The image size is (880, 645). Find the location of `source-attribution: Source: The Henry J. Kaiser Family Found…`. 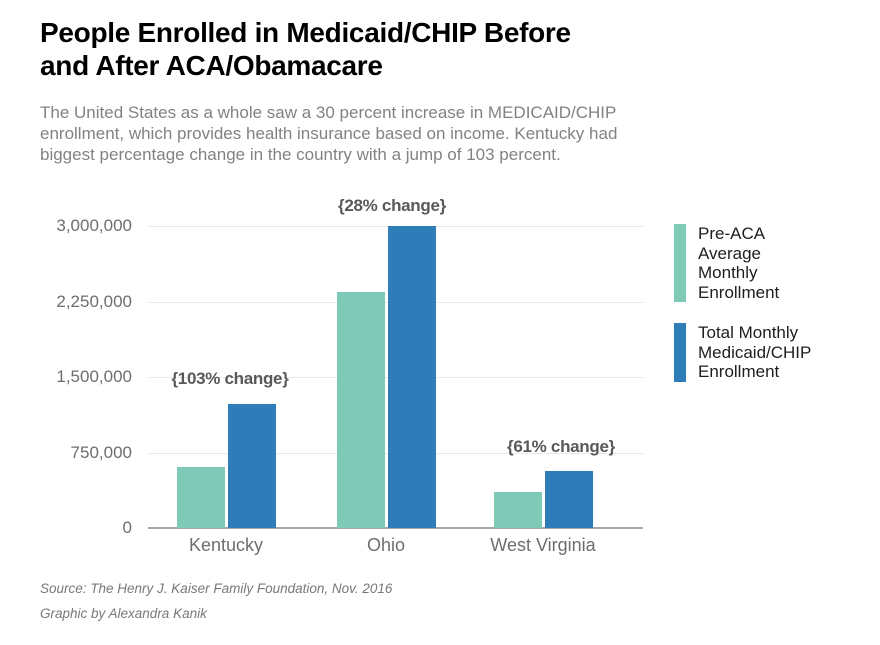

source-attribution: Source: The Henry J. Kaiser Family Found… is located at coordinates (216, 588).